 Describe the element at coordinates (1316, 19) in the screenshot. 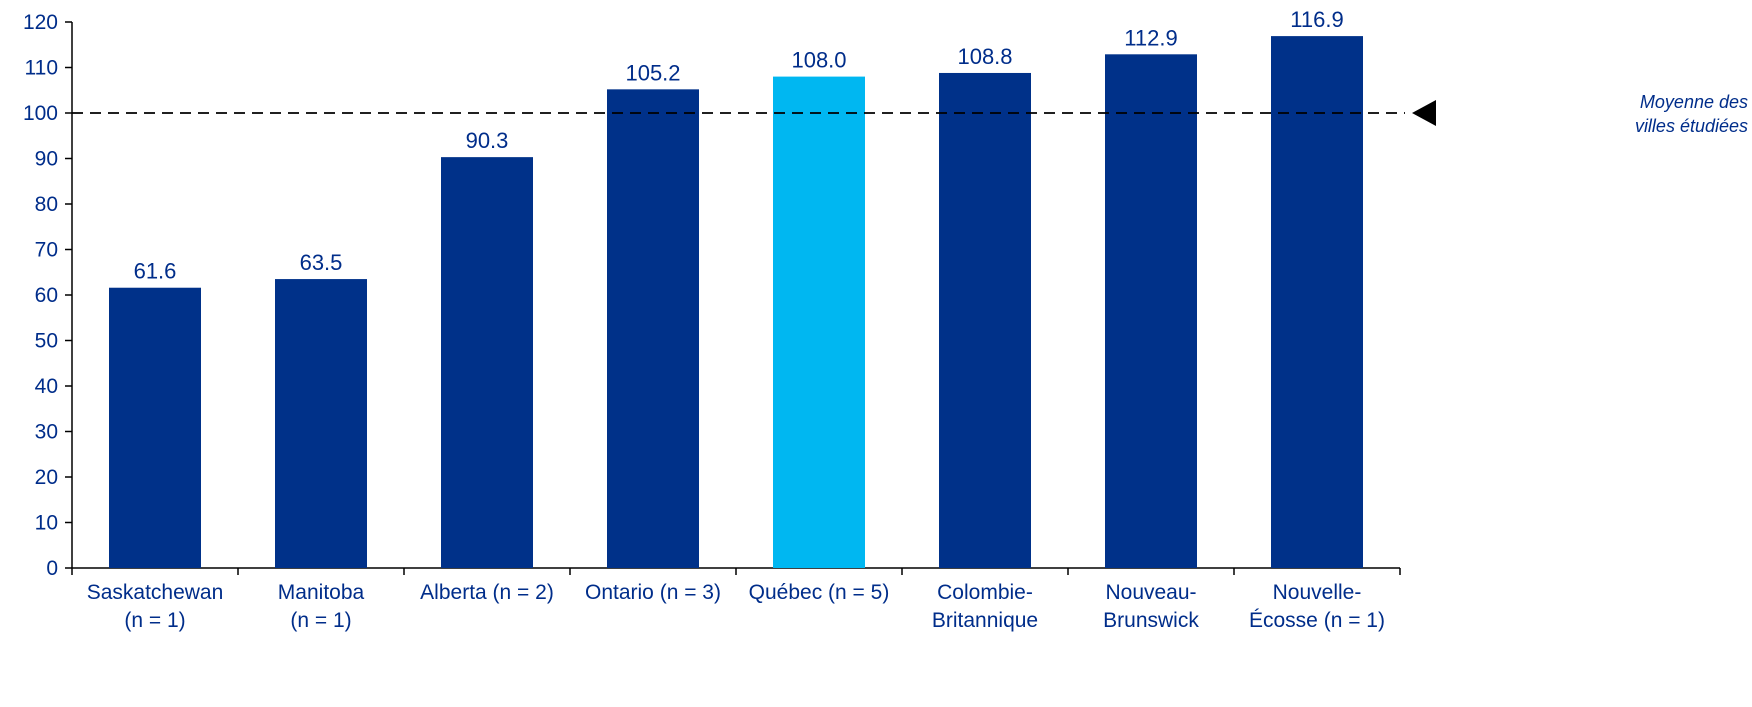

I see `value-label: 116.9` at that location.